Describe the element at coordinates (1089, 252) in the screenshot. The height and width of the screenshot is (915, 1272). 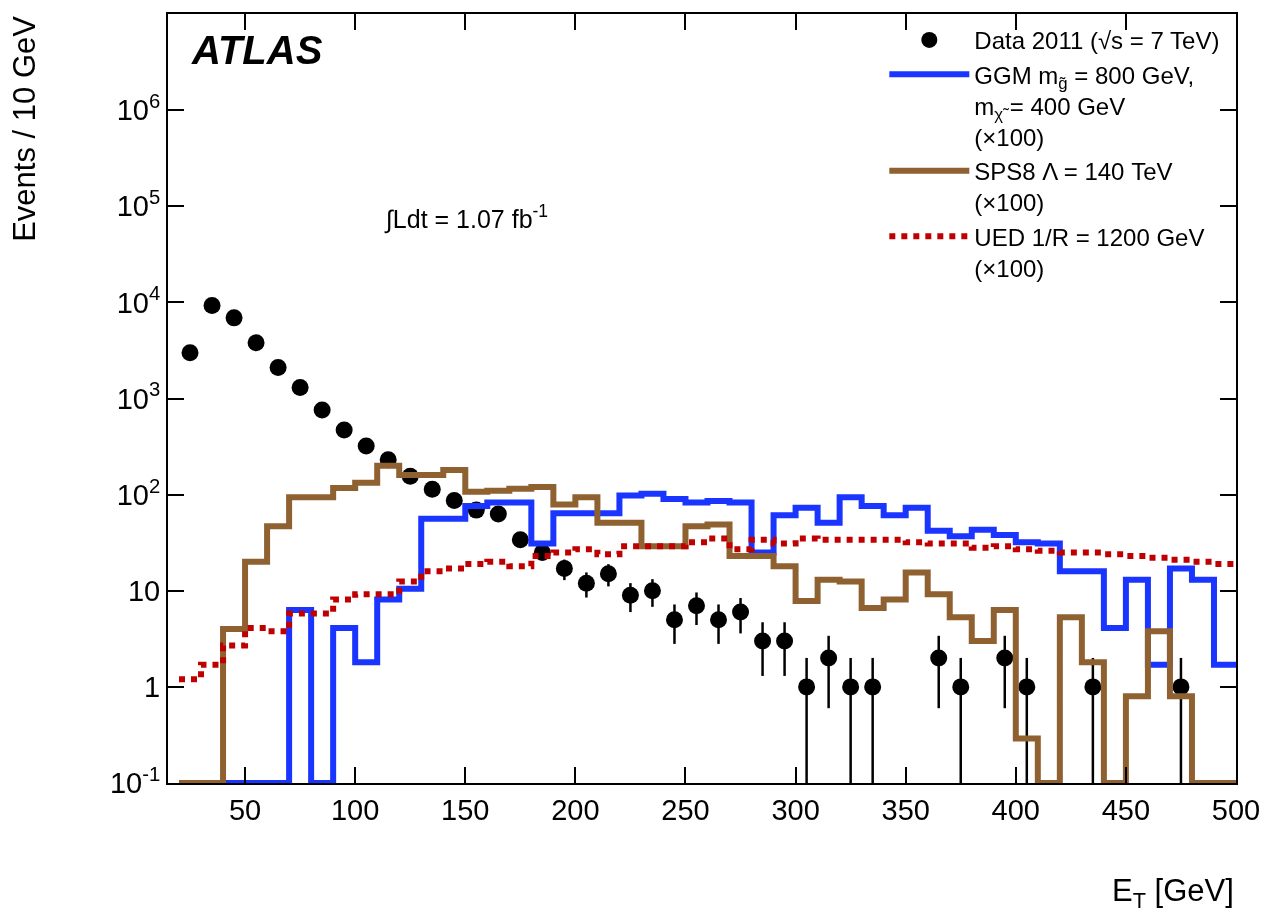
I see `legend-label: UED 1/R = 1200 GeV (×100)` at that location.